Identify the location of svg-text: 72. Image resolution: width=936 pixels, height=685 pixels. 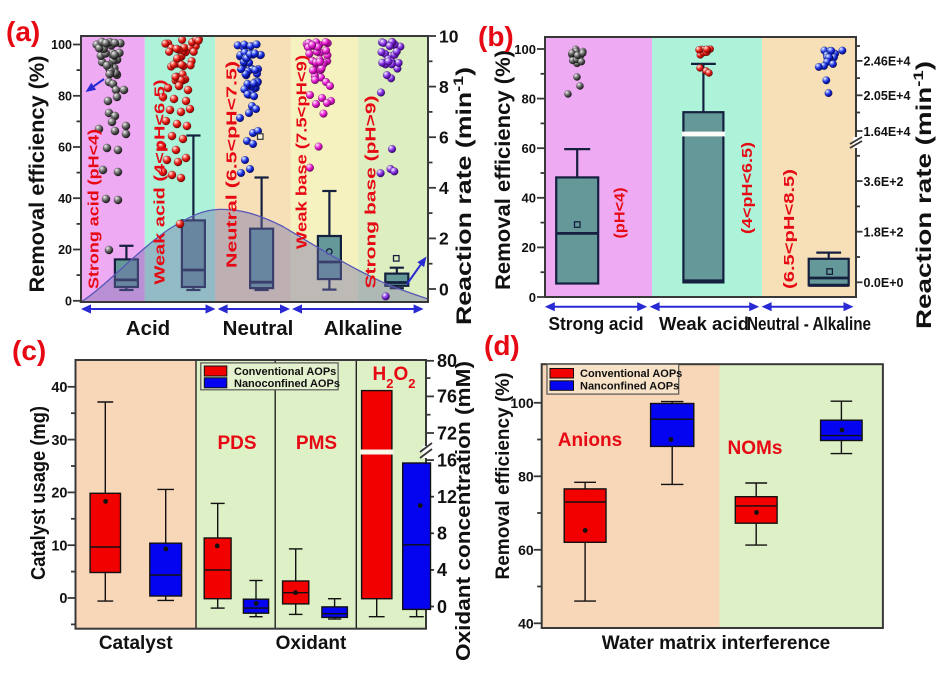
(447, 433).